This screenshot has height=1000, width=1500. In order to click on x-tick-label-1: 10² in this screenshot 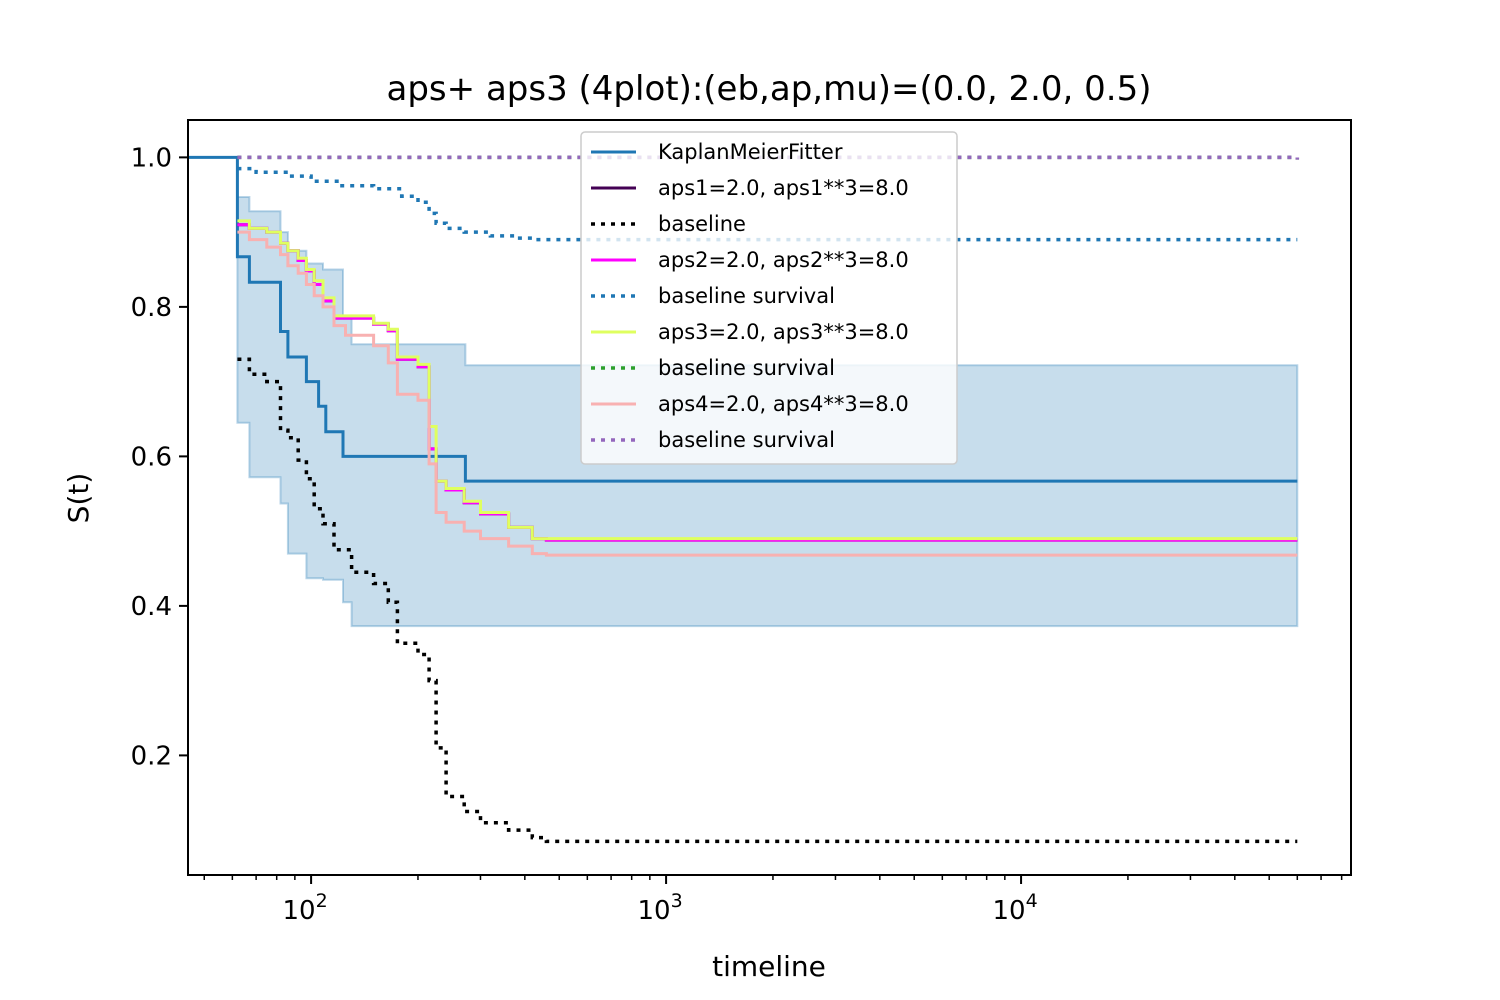, I will do `click(305, 908)`.